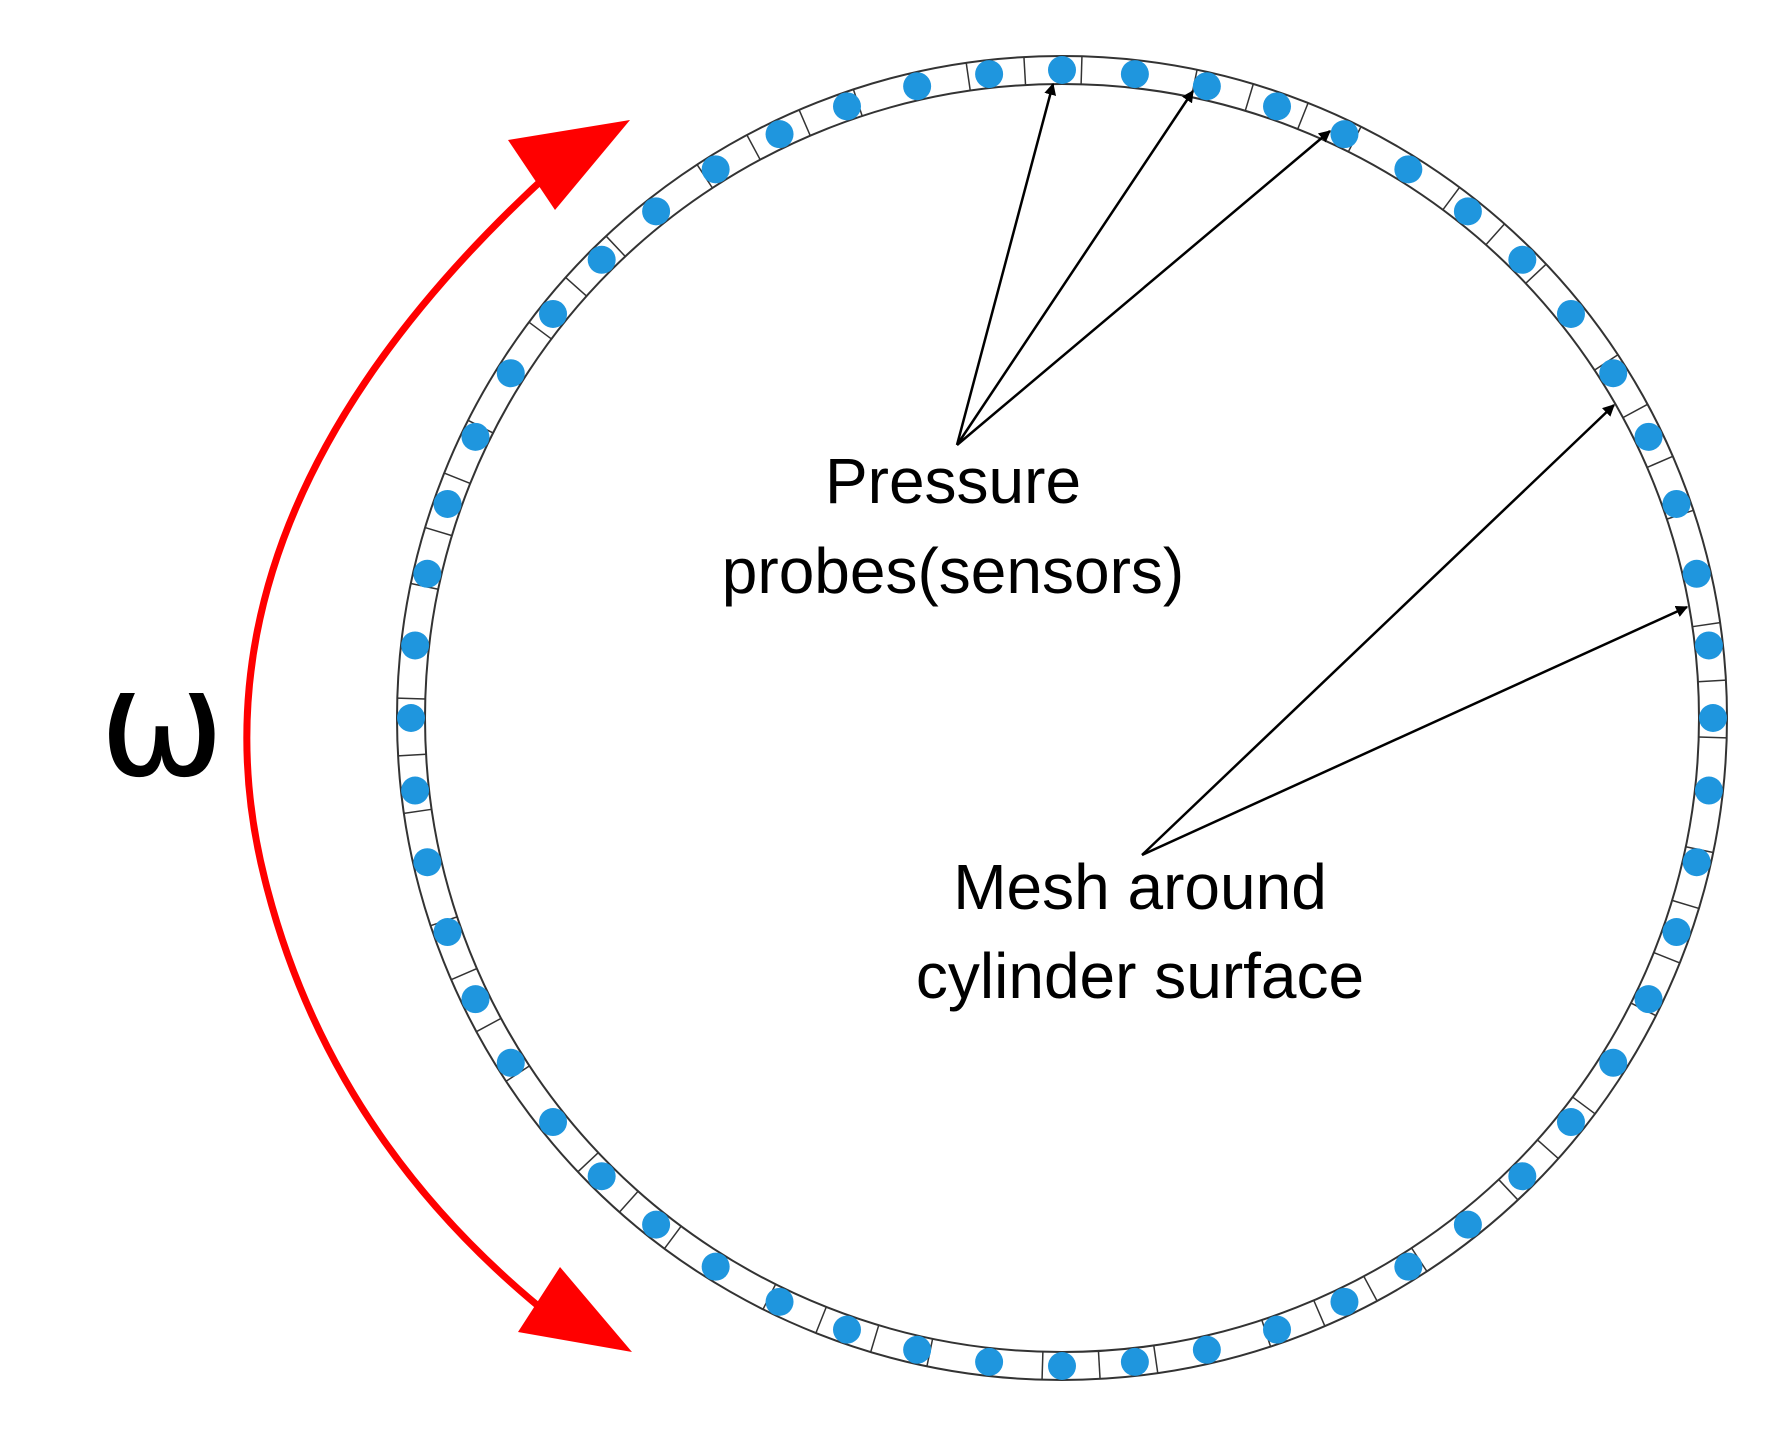  Describe the element at coordinates (569, 165) in the screenshot. I see `rotation-arrowhead-top` at that location.